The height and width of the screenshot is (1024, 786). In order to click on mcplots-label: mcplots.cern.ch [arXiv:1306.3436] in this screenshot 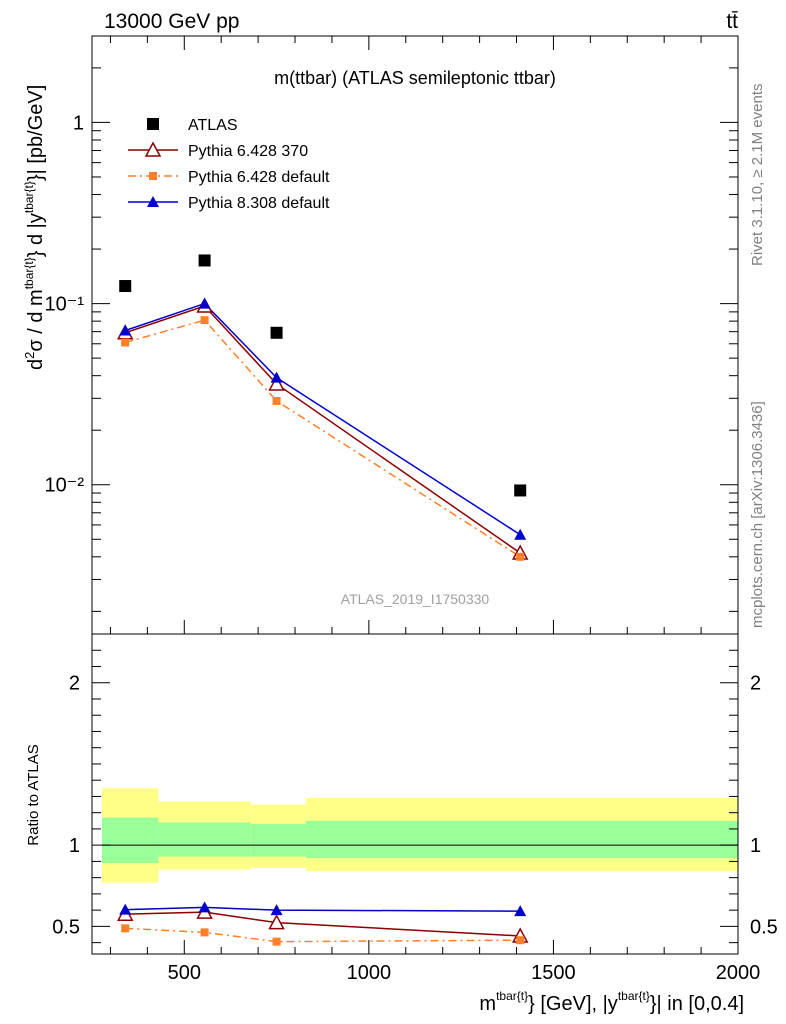, I will do `click(757, 514)`.